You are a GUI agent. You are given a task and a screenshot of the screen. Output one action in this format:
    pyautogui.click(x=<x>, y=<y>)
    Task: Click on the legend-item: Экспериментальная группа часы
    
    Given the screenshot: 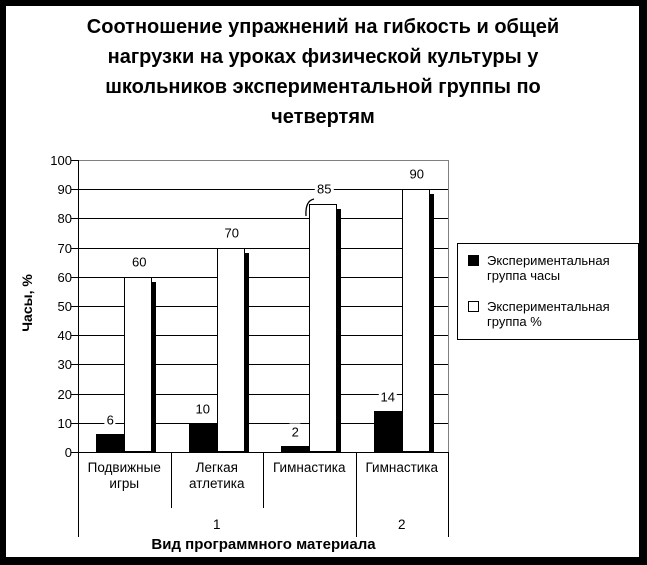 What is the action you would take?
    pyautogui.click(x=551, y=268)
    